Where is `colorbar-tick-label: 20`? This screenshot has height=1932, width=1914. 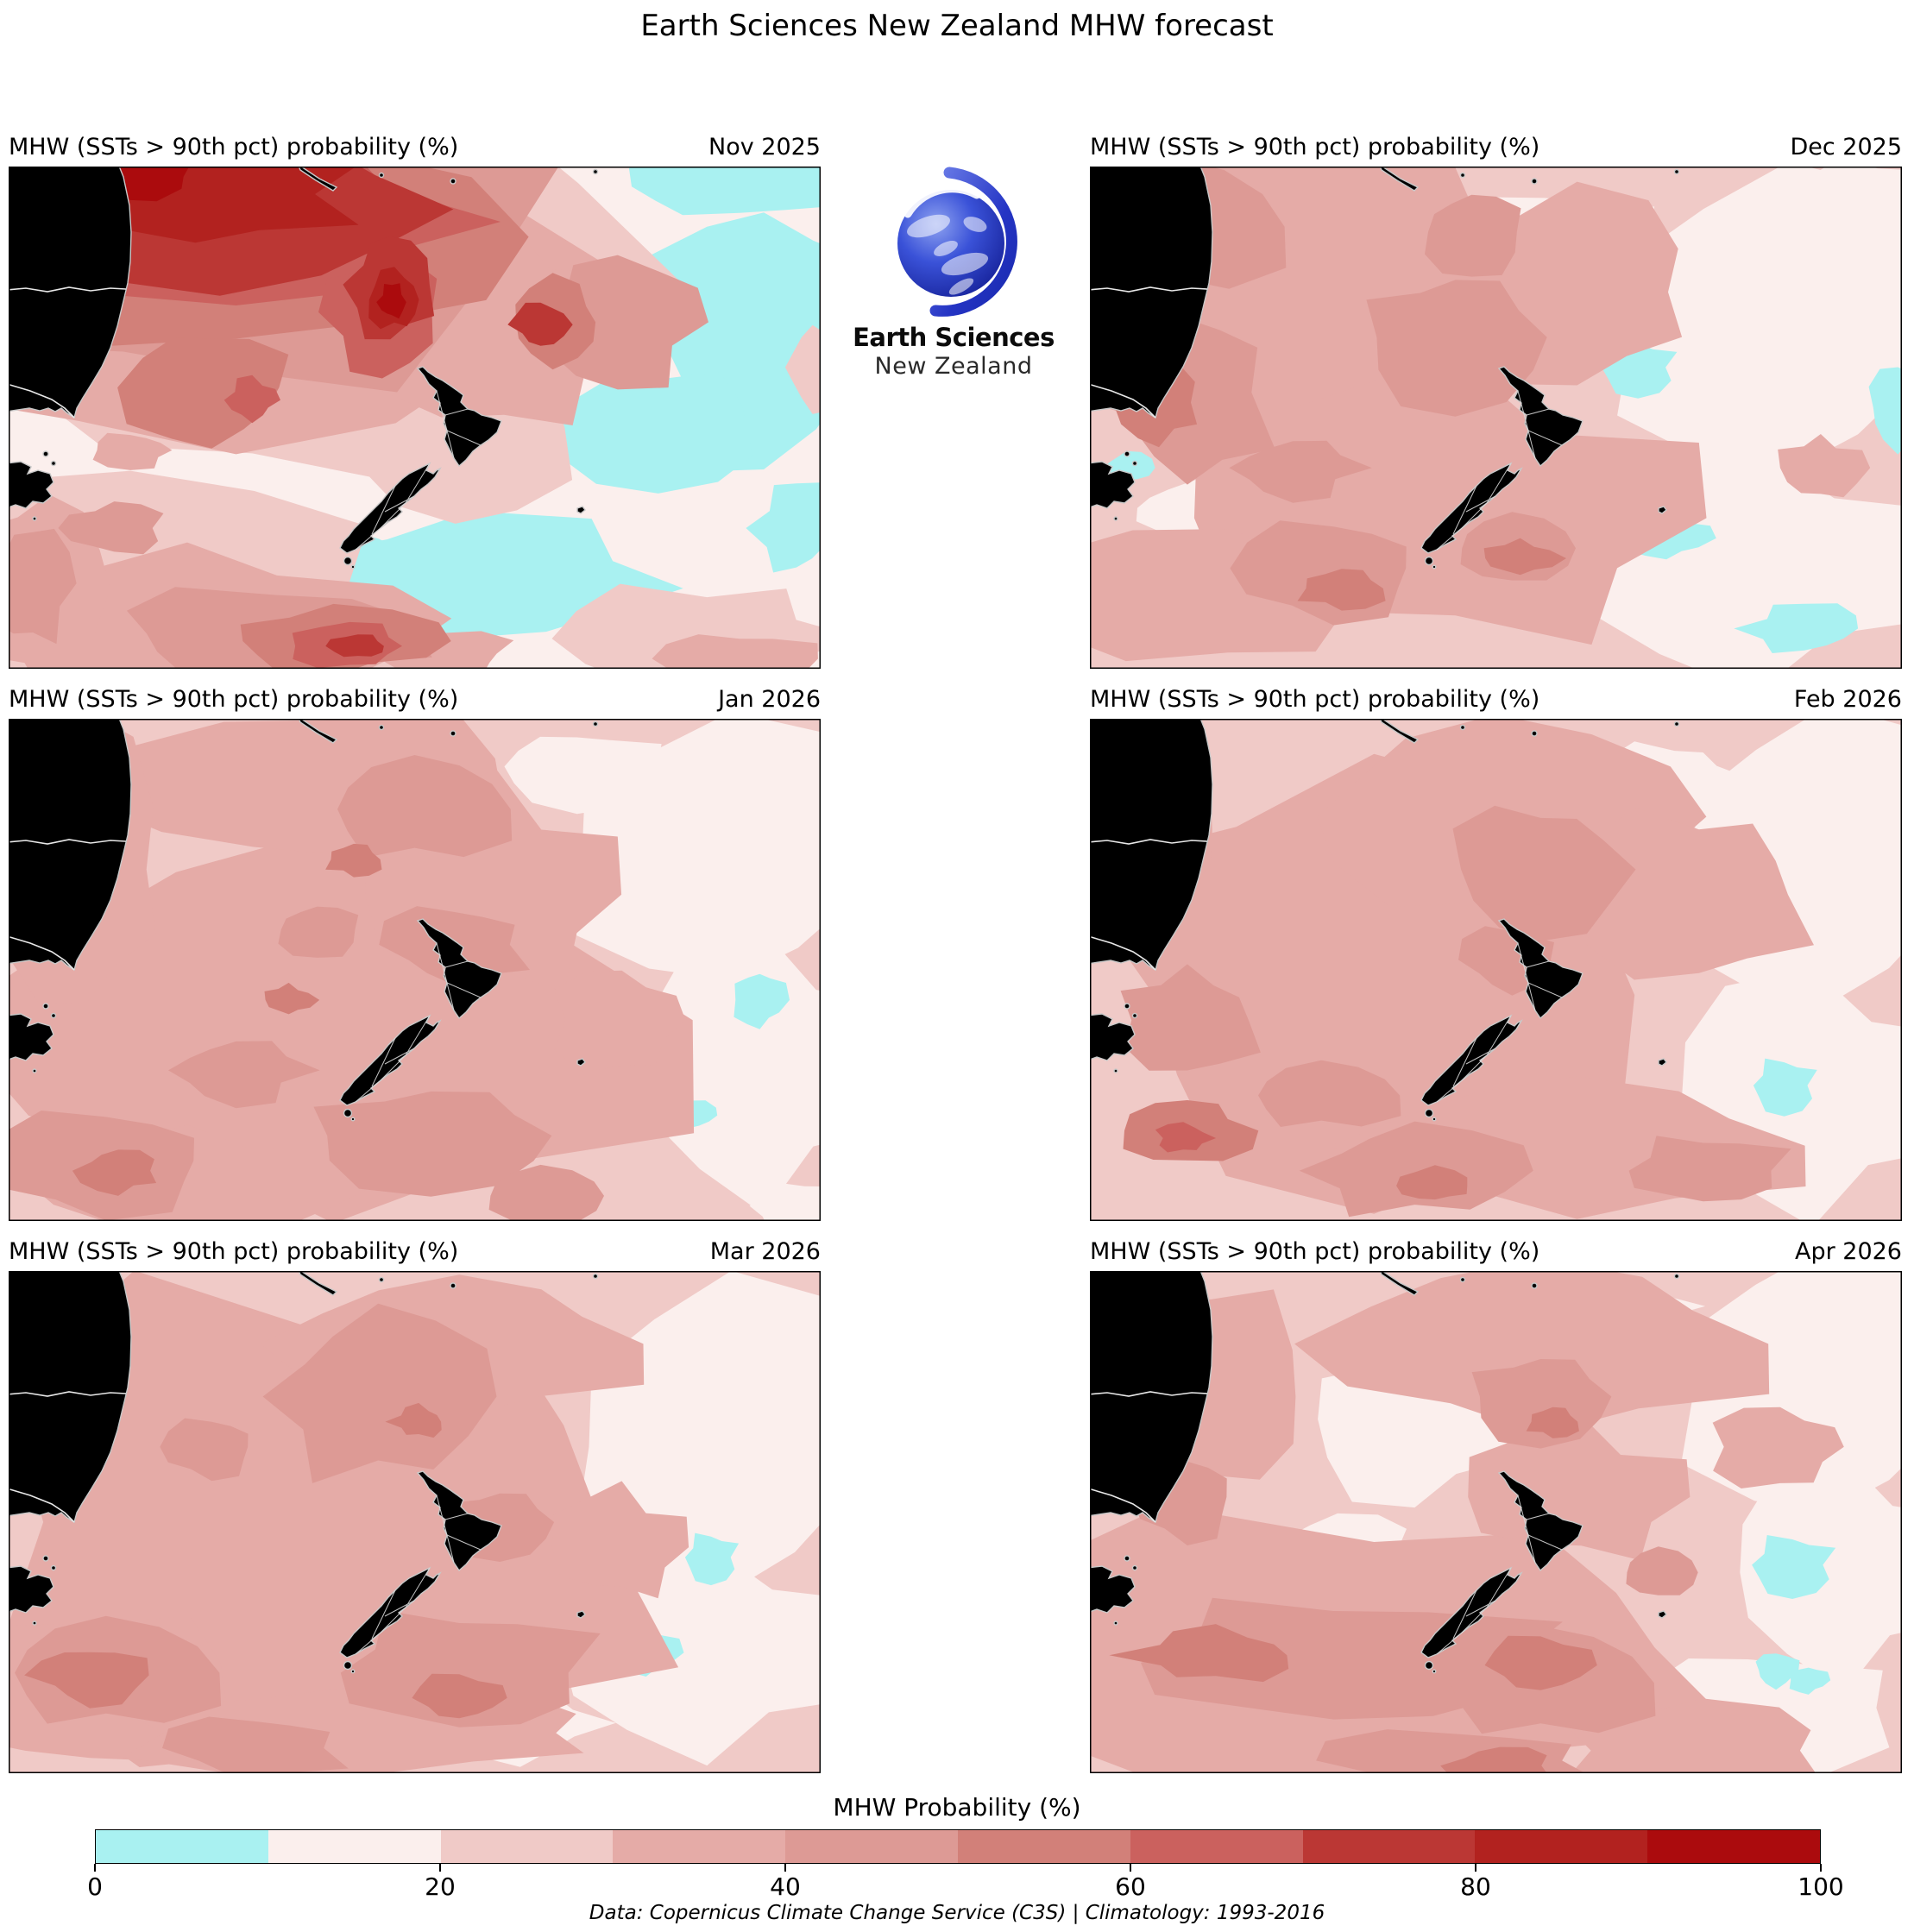
colorbar-tick-label: 20 is located at coordinates (441, 1886).